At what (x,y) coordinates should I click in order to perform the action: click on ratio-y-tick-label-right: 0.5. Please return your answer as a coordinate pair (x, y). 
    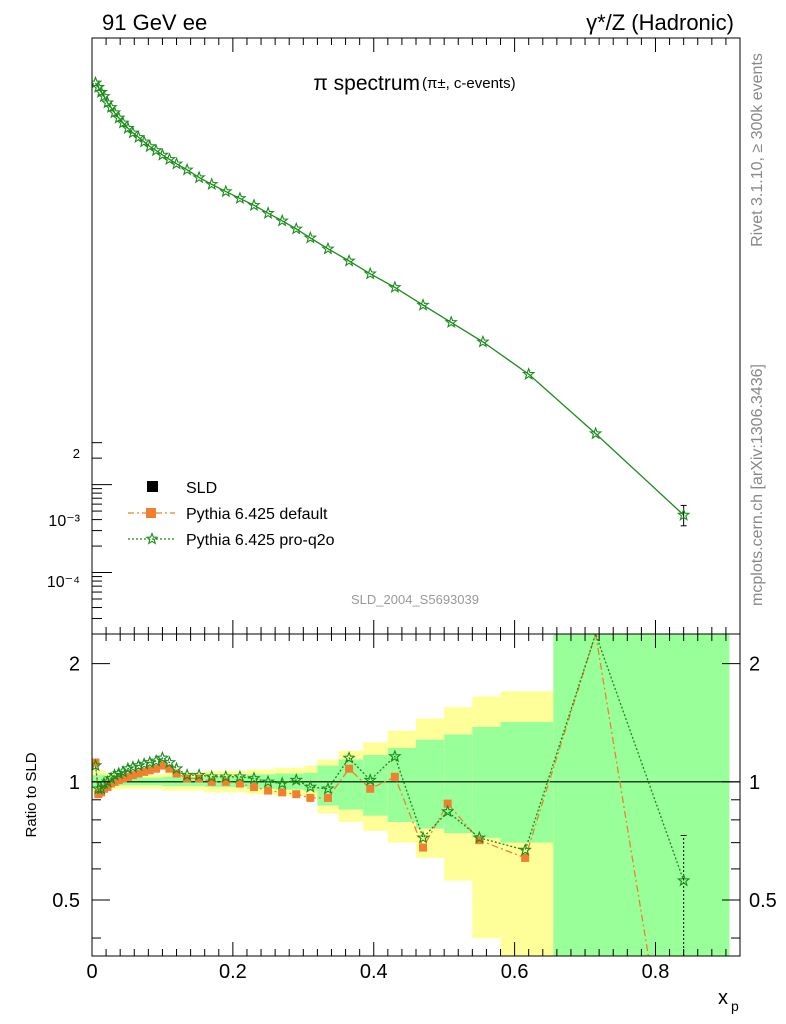
    Looking at the image, I should click on (763, 901).